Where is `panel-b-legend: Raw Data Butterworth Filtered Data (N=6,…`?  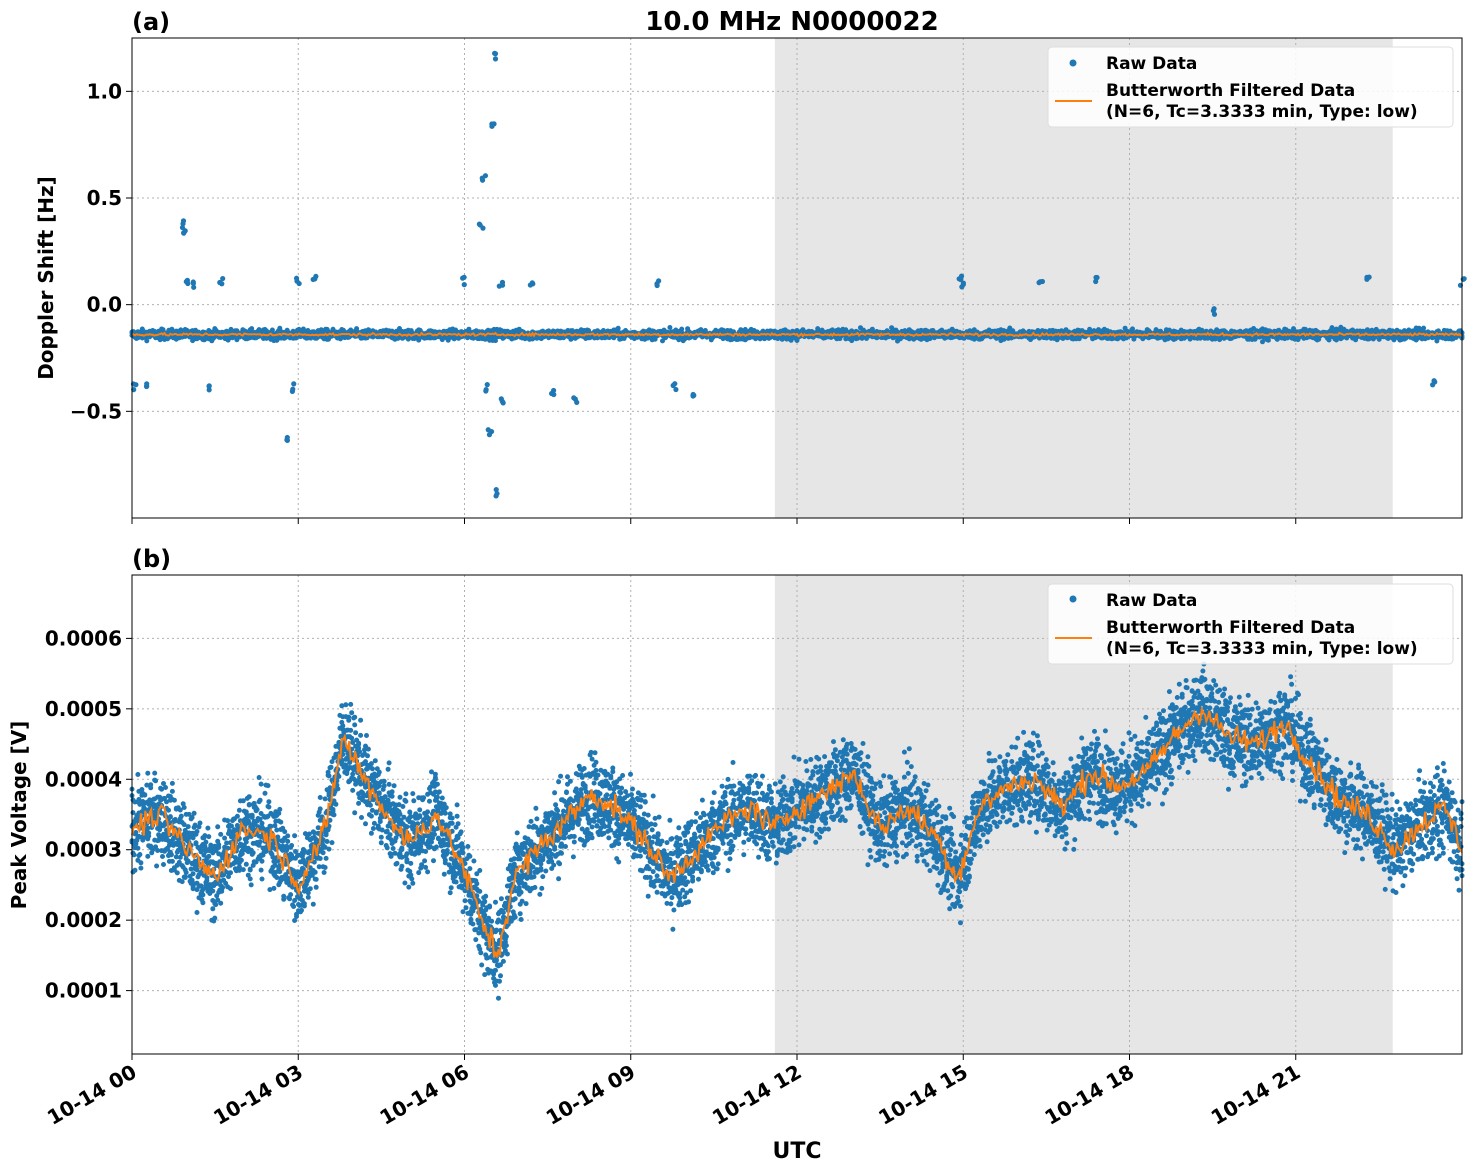
panel-b-legend: Raw Data Butterworth Filtered Data (N=6,… is located at coordinates (1250, 624).